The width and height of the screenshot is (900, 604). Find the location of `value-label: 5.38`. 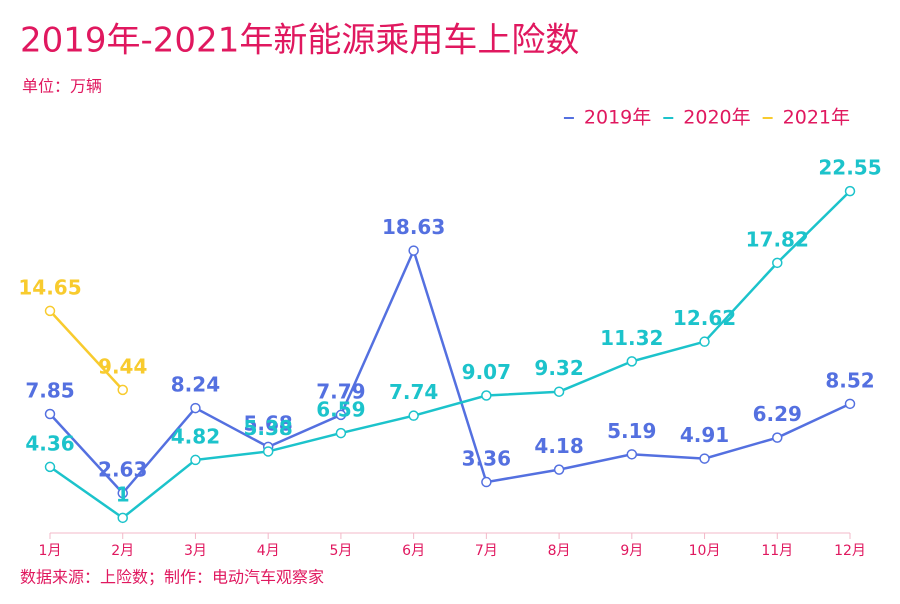

value-label: 5.38 is located at coordinates (268, 428).